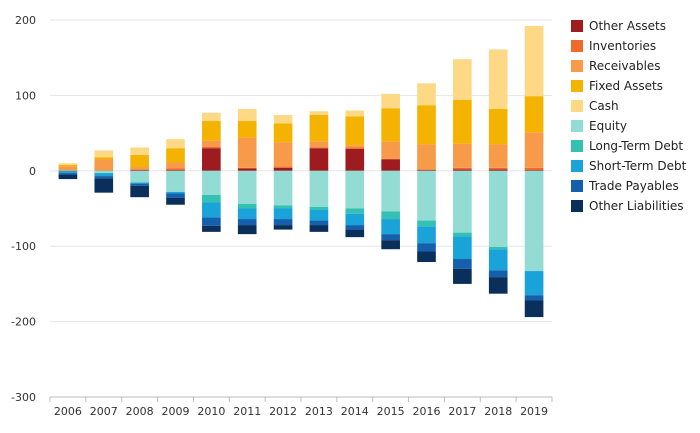 This screenshot has width=700, height=433. What do you see at coordinates (283, 167) in the screenshot?
I see `bar-segment-inventories-2012` at bounding box center [283, 167].